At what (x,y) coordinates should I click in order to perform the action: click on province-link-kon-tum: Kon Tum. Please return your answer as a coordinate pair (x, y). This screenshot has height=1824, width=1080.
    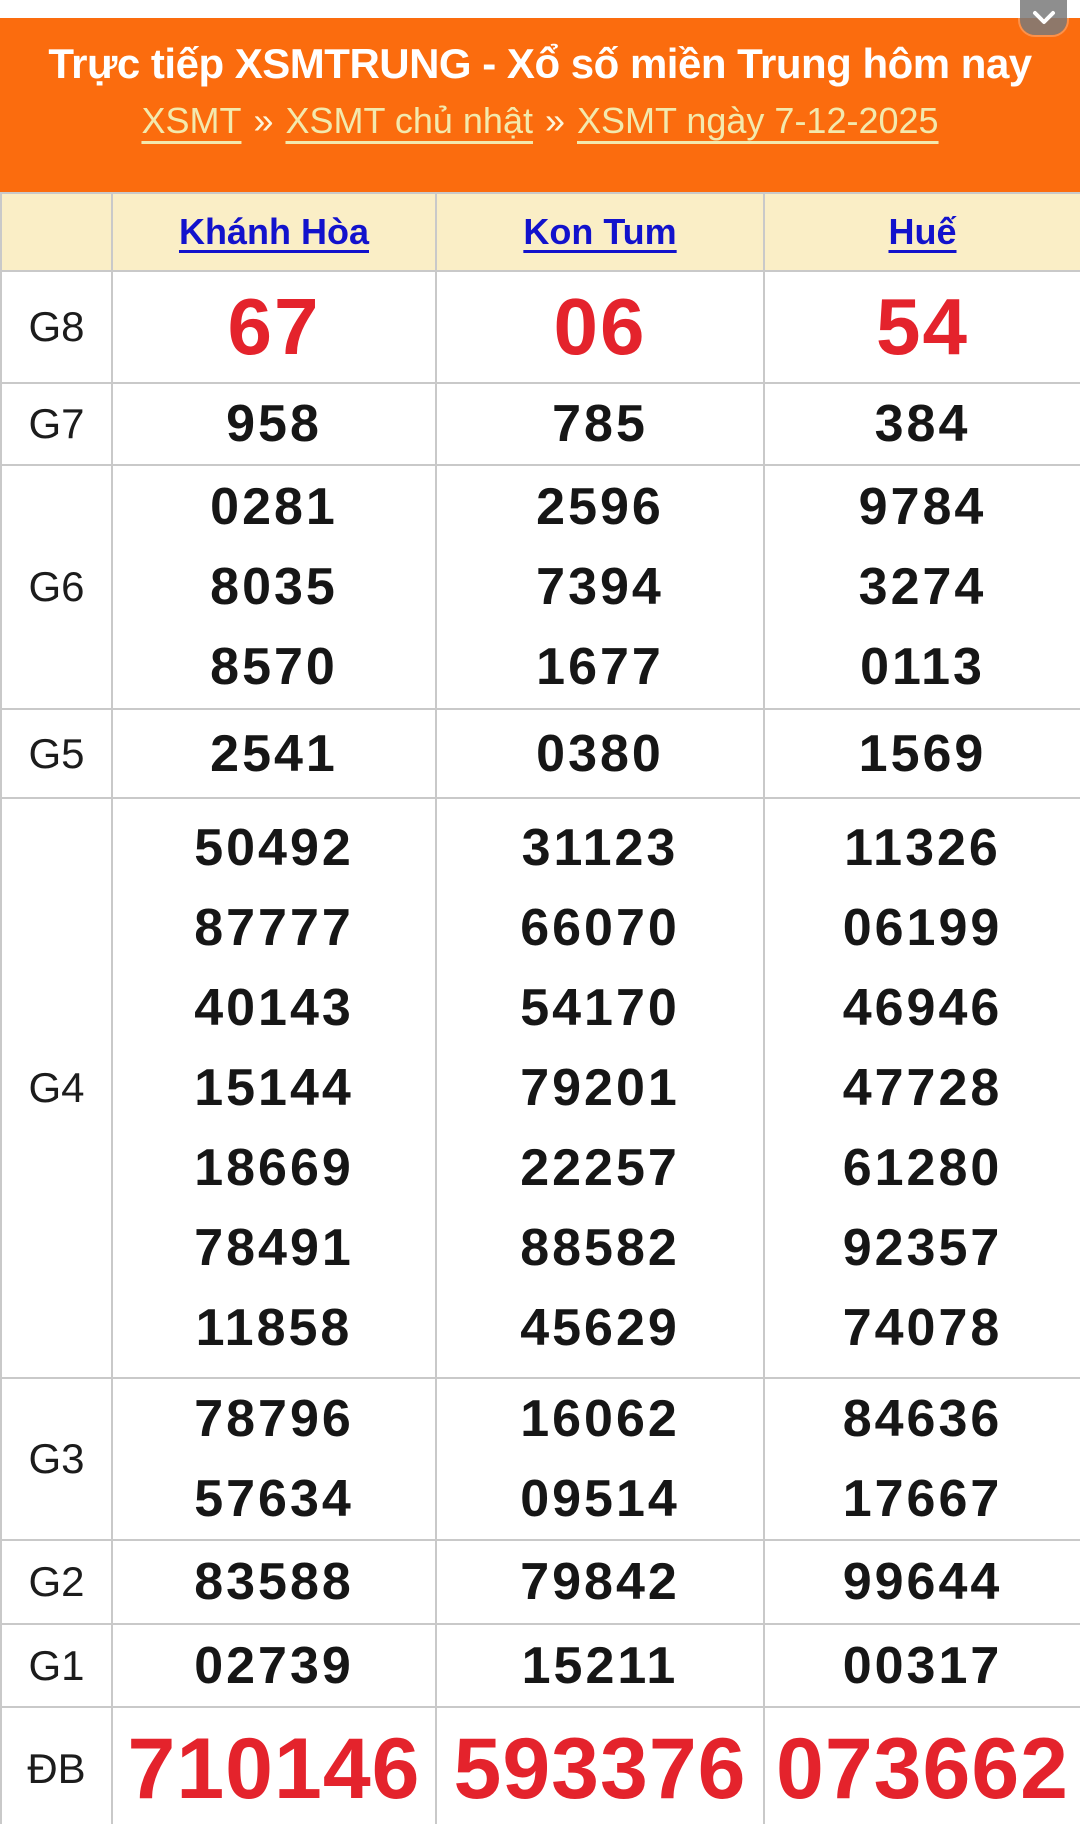
    Looking at the image, I should click on (600, 231).